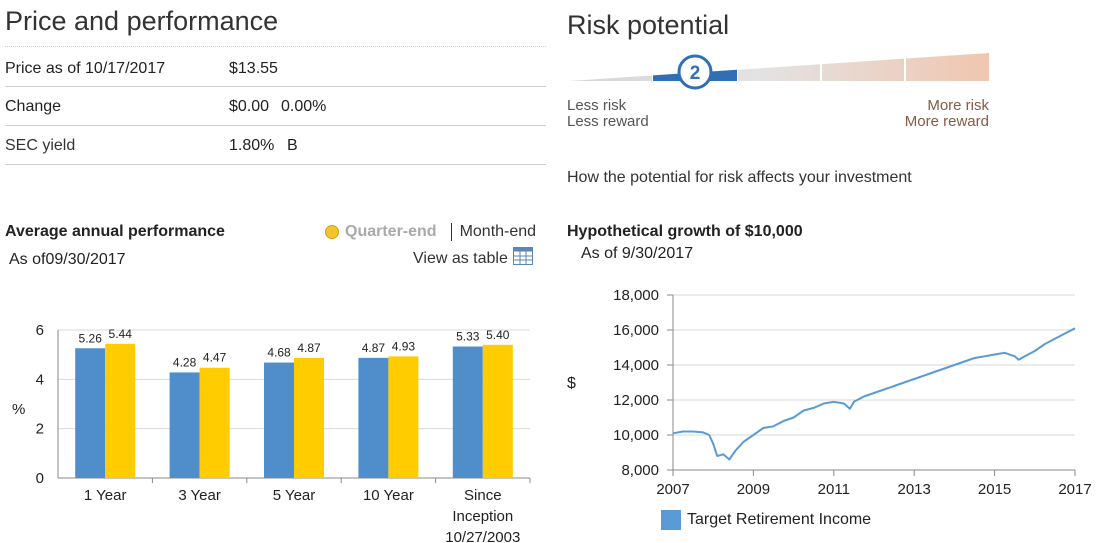  Describe the element at coordinates (672, 489) in the screenshot. I see `line-chart-x-tick: 2007` at that location.